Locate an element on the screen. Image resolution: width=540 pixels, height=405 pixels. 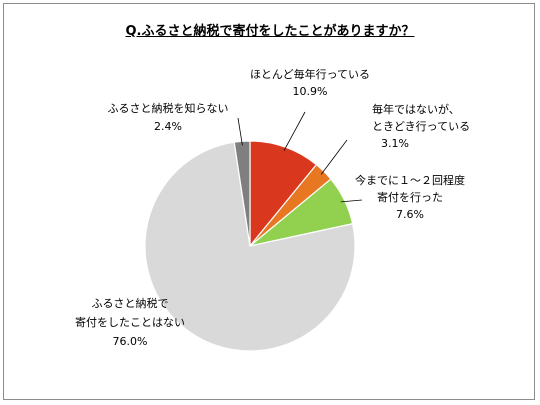
slice-unaware-leader-line is located at coordinates (240, 131).